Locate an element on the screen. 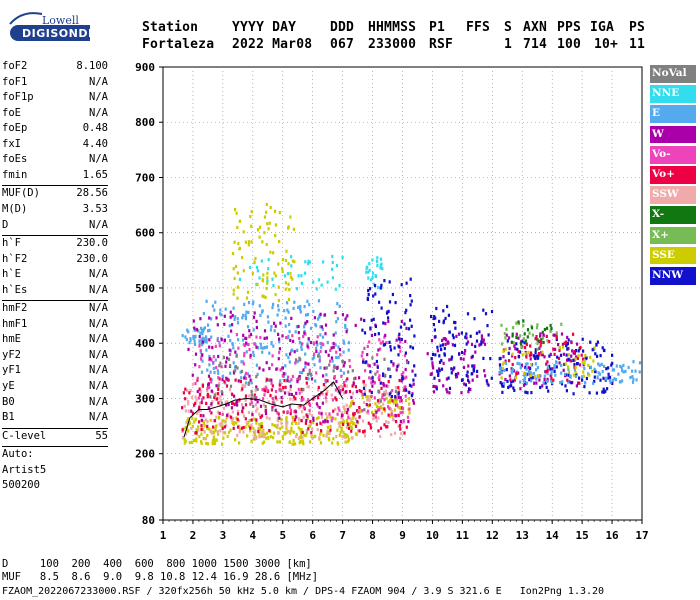  param-row: Artist5 is located at coordinates (55, 472).